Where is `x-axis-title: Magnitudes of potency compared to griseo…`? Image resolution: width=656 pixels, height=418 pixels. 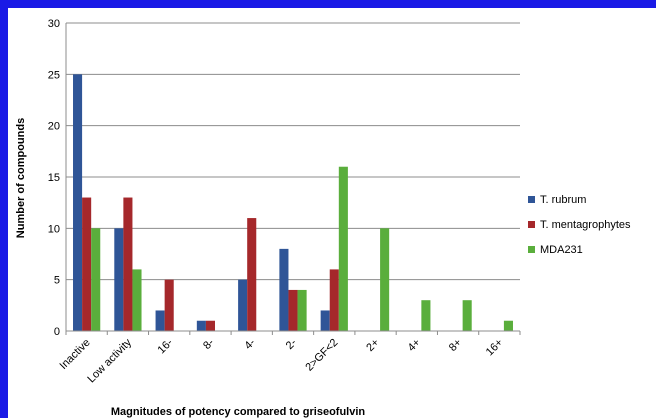
x-axis-title: Magnitudes of potency compared to griseo… is located at coordinates (238, 412).